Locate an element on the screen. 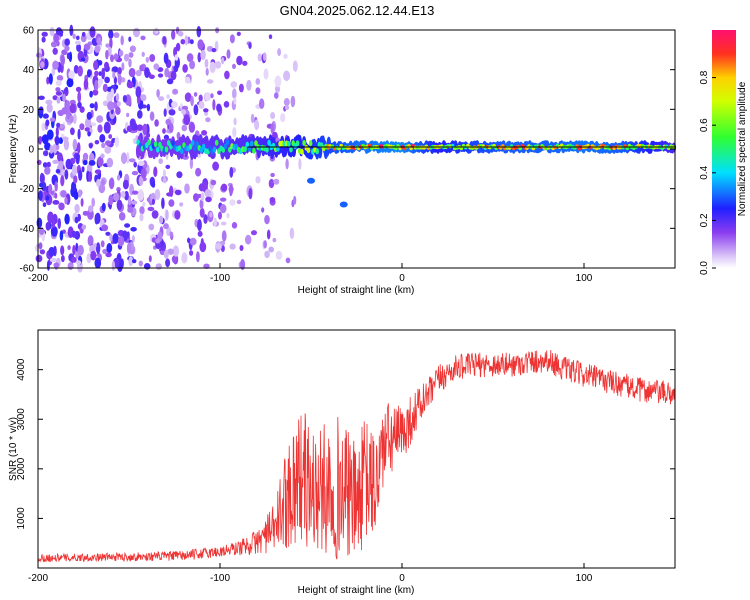  figure-title: GN04.2025.062.12.44.E13 is located at coordinates (357, 10).